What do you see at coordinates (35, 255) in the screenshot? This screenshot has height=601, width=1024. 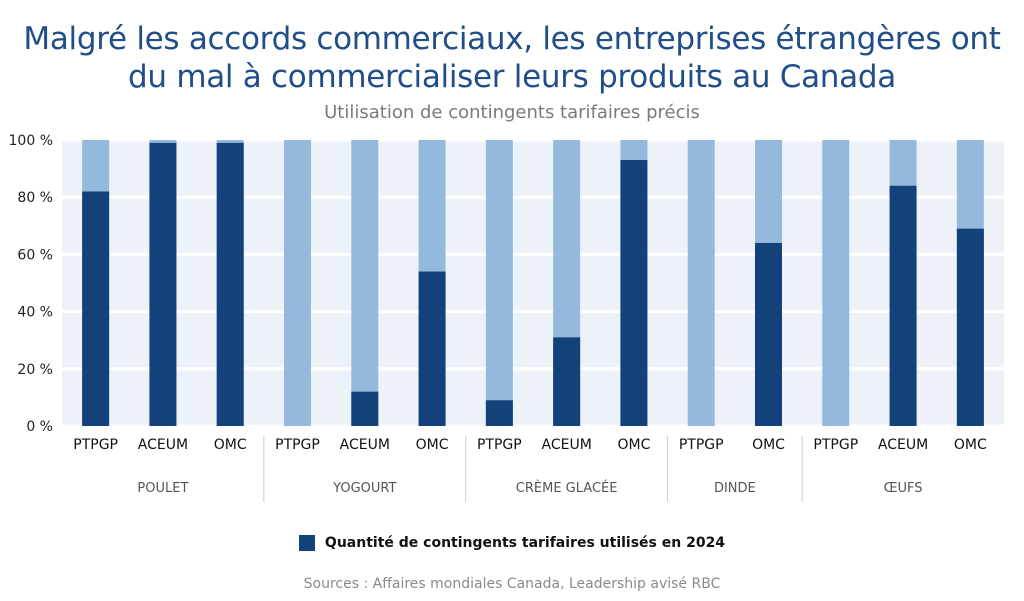 I see `y-tick-label: 60 %` at bounding box center [35, 255].